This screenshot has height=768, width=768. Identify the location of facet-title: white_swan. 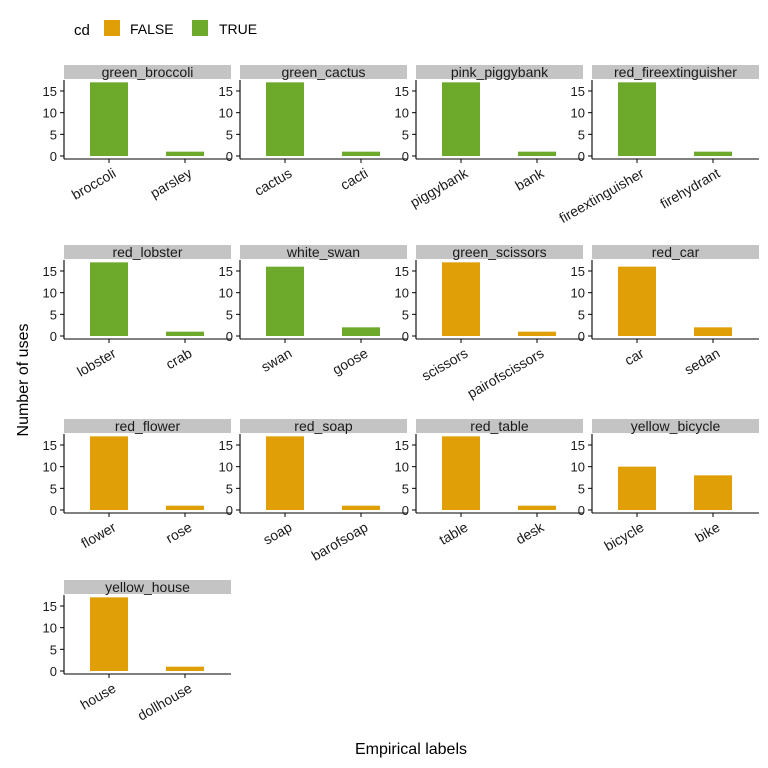
(323, 252).